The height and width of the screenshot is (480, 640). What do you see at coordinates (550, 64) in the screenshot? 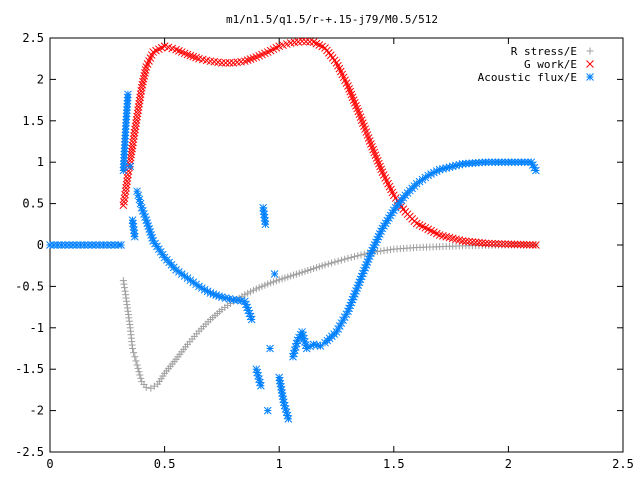
I see `legend-label: G work/E` at bounding box center [550, 64].